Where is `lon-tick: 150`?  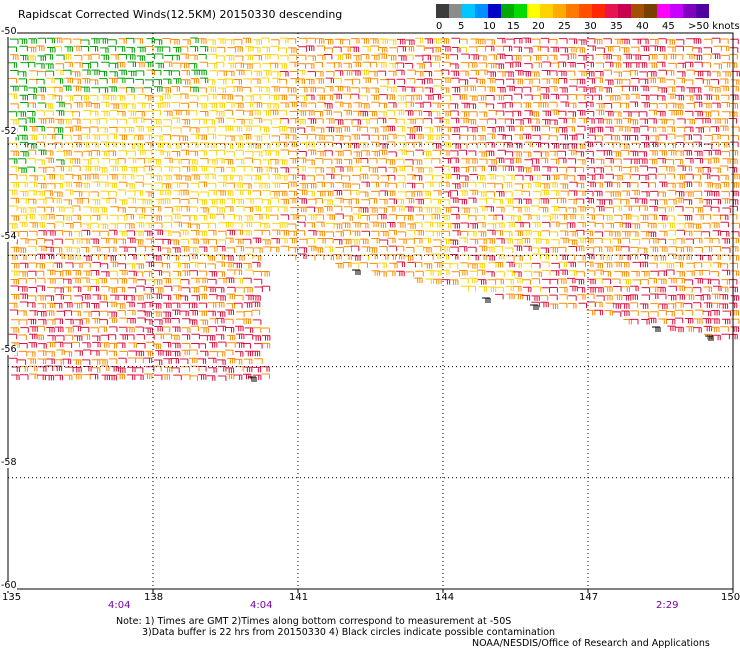 lon-tick: 150 is located at coordinates (730, 597).